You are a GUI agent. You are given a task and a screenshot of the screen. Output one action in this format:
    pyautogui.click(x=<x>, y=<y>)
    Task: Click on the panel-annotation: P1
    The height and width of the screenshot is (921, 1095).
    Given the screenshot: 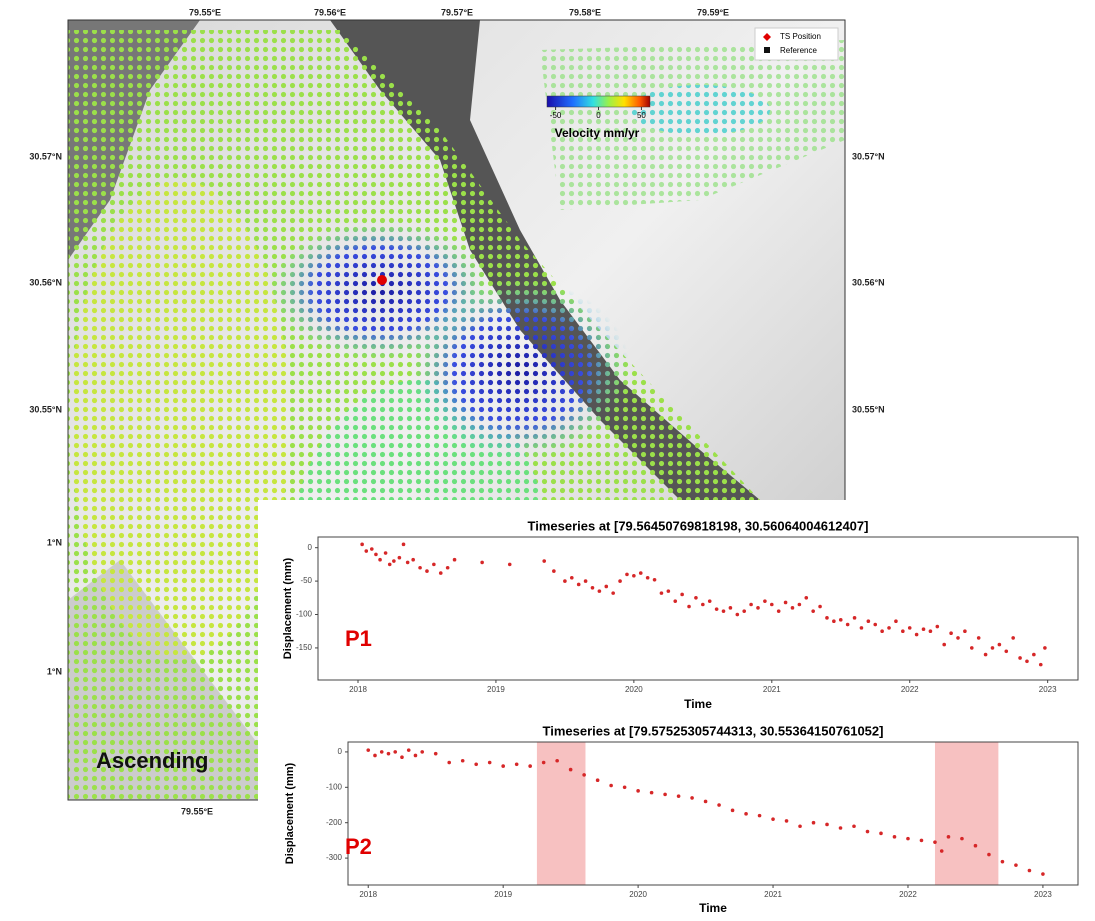 What is the action you would take?
    pyautogui.click(x=358, y=638)
    